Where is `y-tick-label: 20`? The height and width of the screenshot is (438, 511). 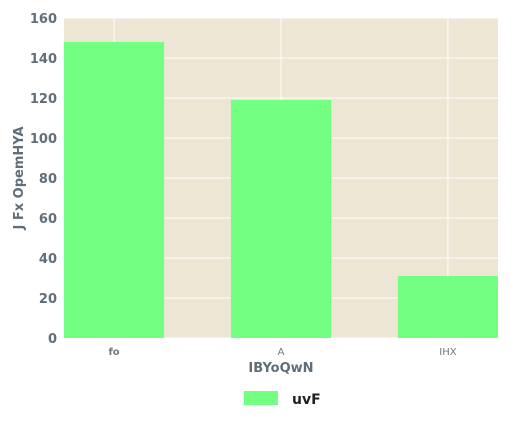
y-tick-label: 20 is located at coordinates (48, 299).